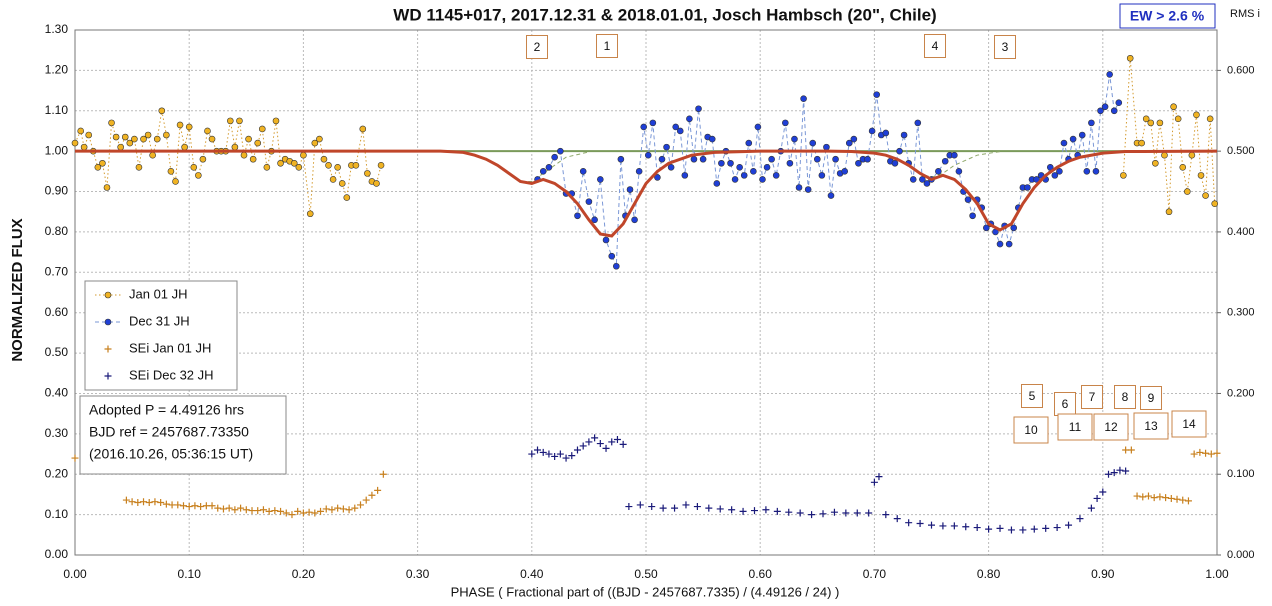 This screenshot has width=1272, height=606. What do you see at coordinates (190, 574) in the screenshot?
I see `x-tick-label: 0.10` at bounding box center [190, 574].